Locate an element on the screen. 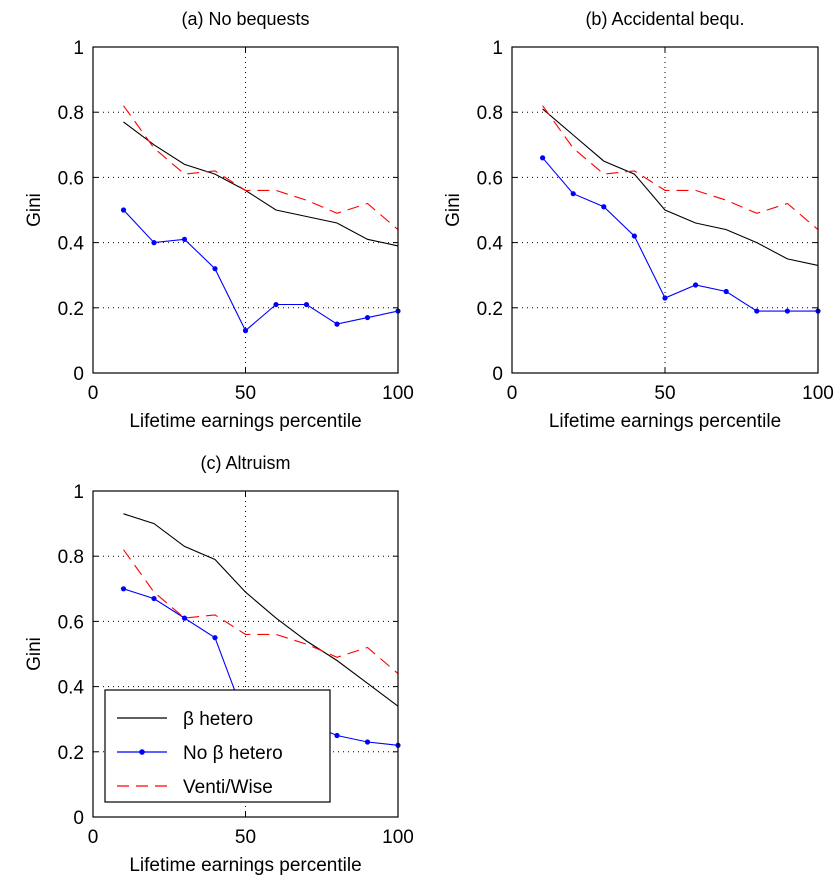 Image resolution: width=840 pixels, height=875 pixels. legend-label-1: β hetero is located at coordinates (218, 719).